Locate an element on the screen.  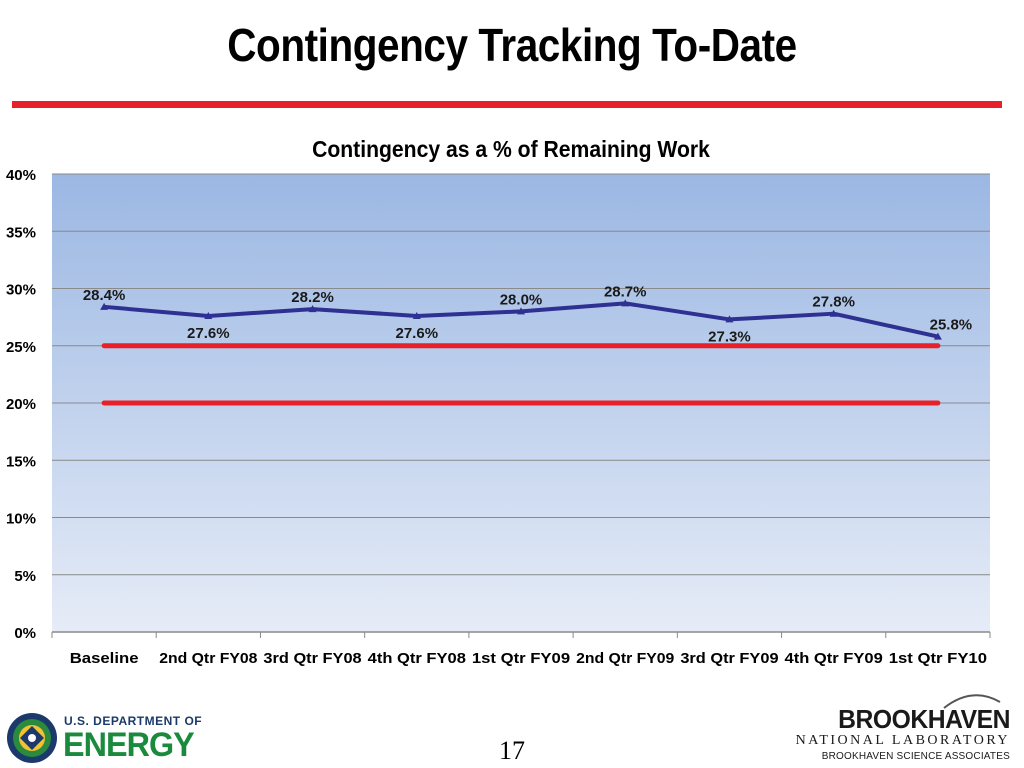
y-tick-label: 15% is located at coordinates (21, 461).